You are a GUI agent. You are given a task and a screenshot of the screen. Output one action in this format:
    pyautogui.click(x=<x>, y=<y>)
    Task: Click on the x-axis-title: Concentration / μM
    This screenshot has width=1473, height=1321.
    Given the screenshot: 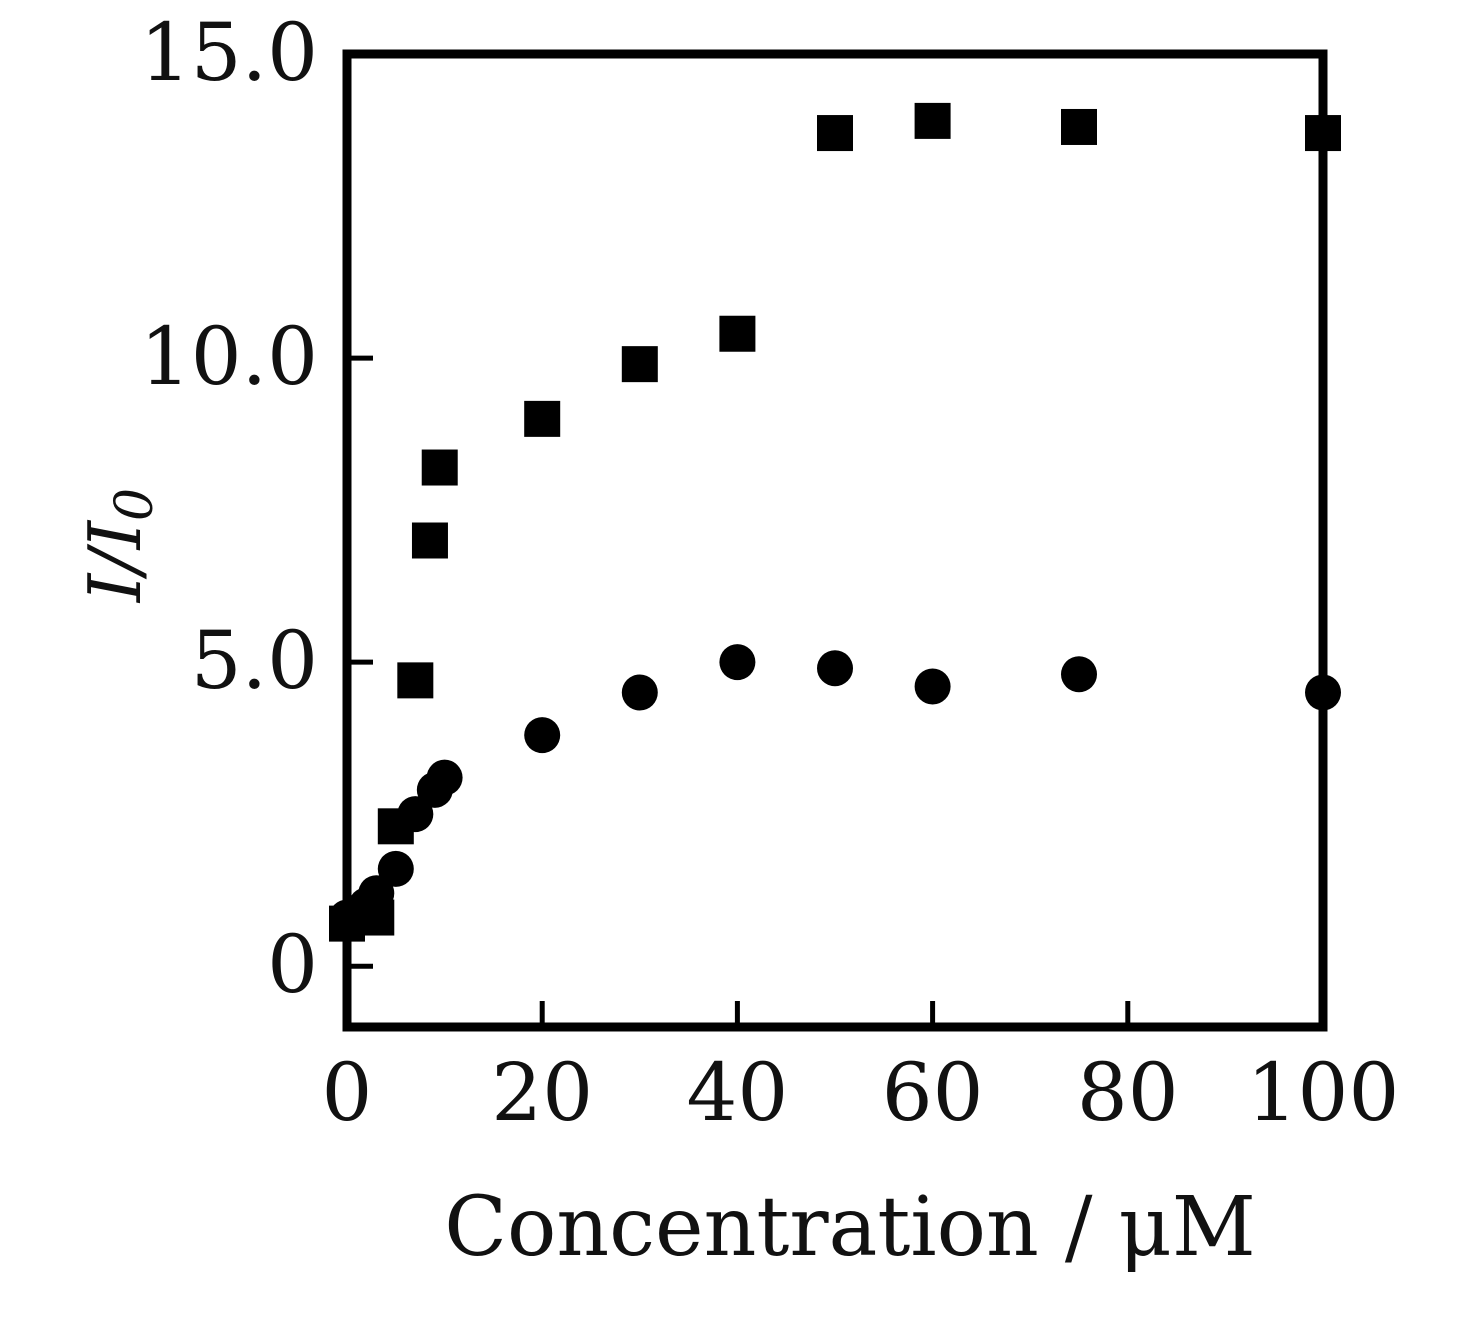 What is the action you would take?
    pyautogui.click(x=850, y=1227)
    